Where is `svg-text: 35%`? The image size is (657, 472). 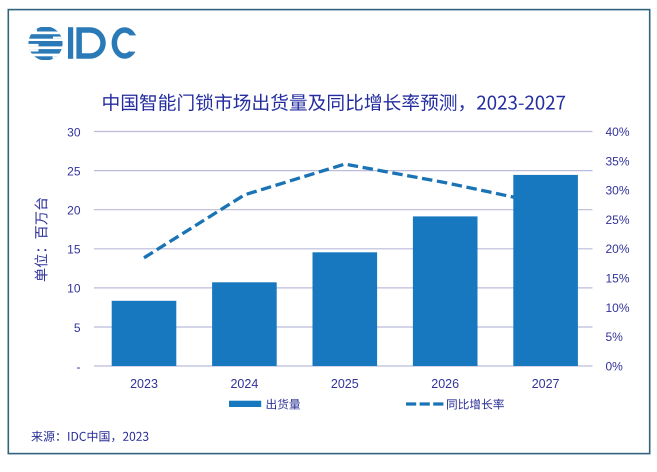 svg-text: 35% is located at coordinates (618, 162).